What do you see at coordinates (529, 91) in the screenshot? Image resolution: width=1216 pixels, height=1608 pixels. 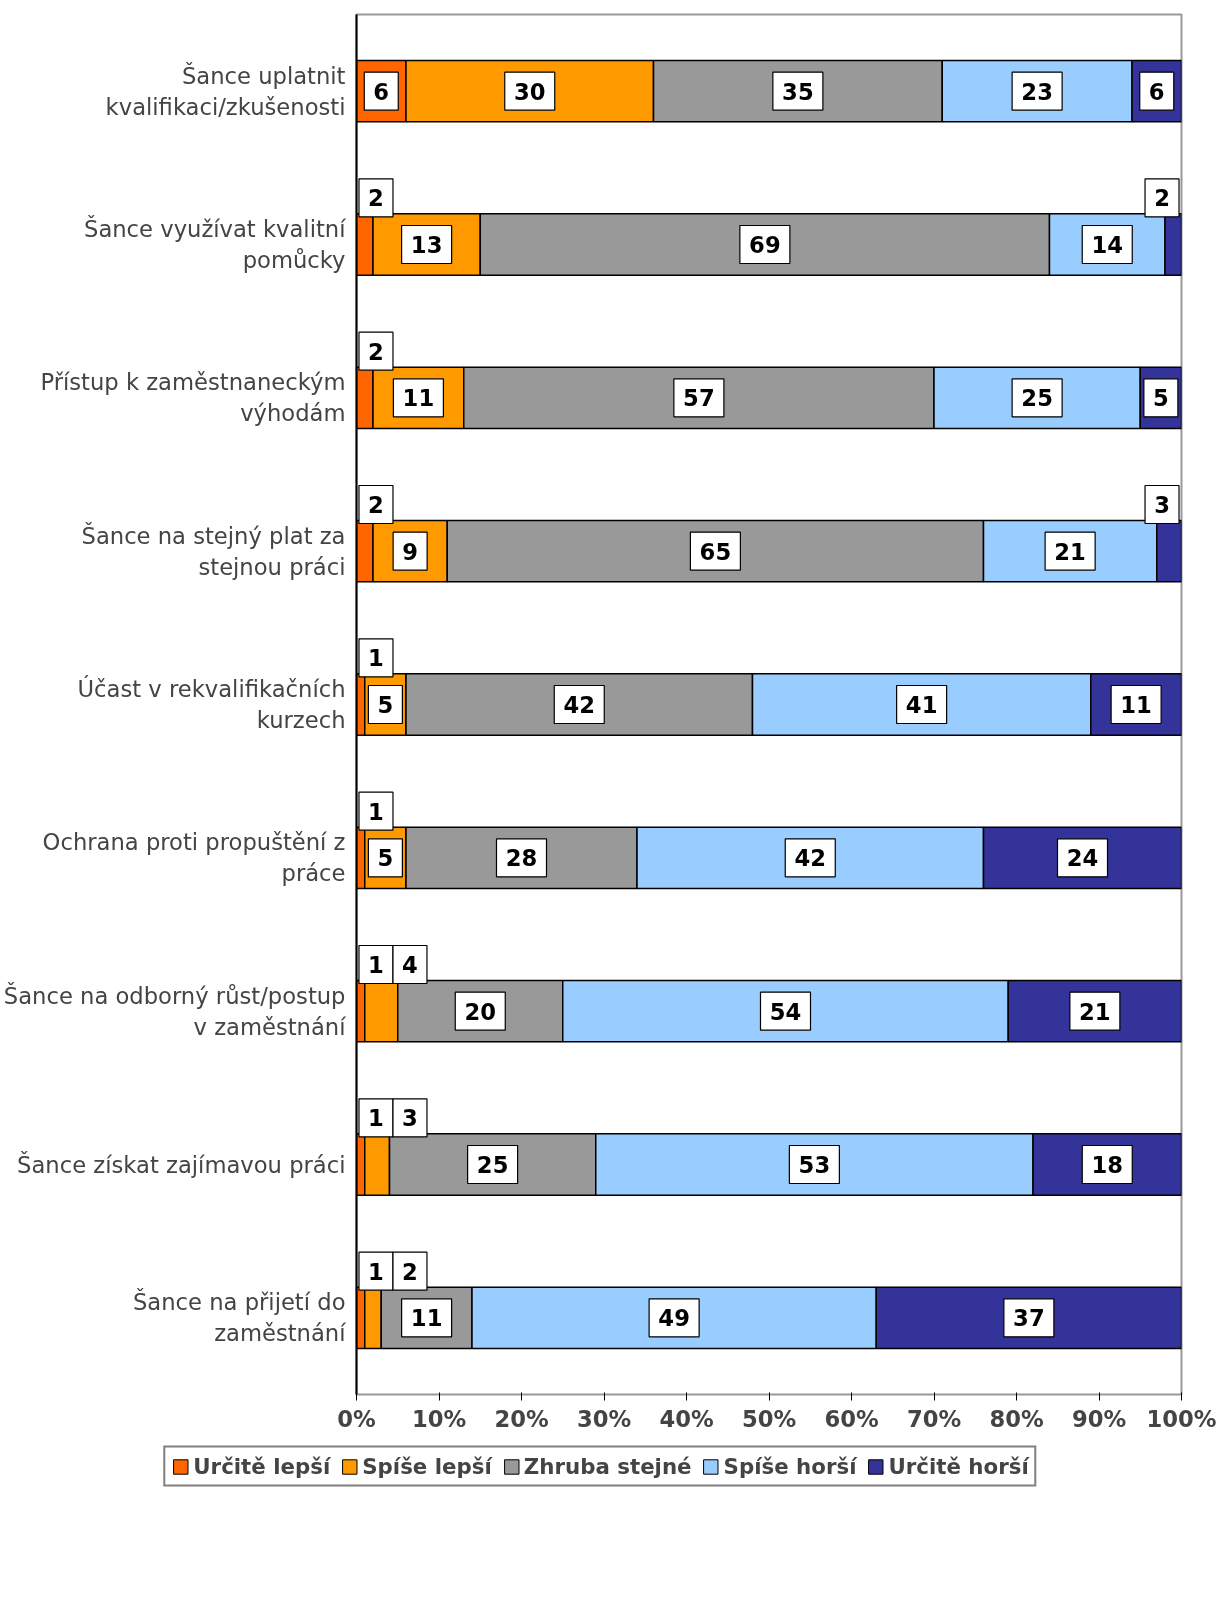 I see `data-label: 30` at bounding box center [529, 91].